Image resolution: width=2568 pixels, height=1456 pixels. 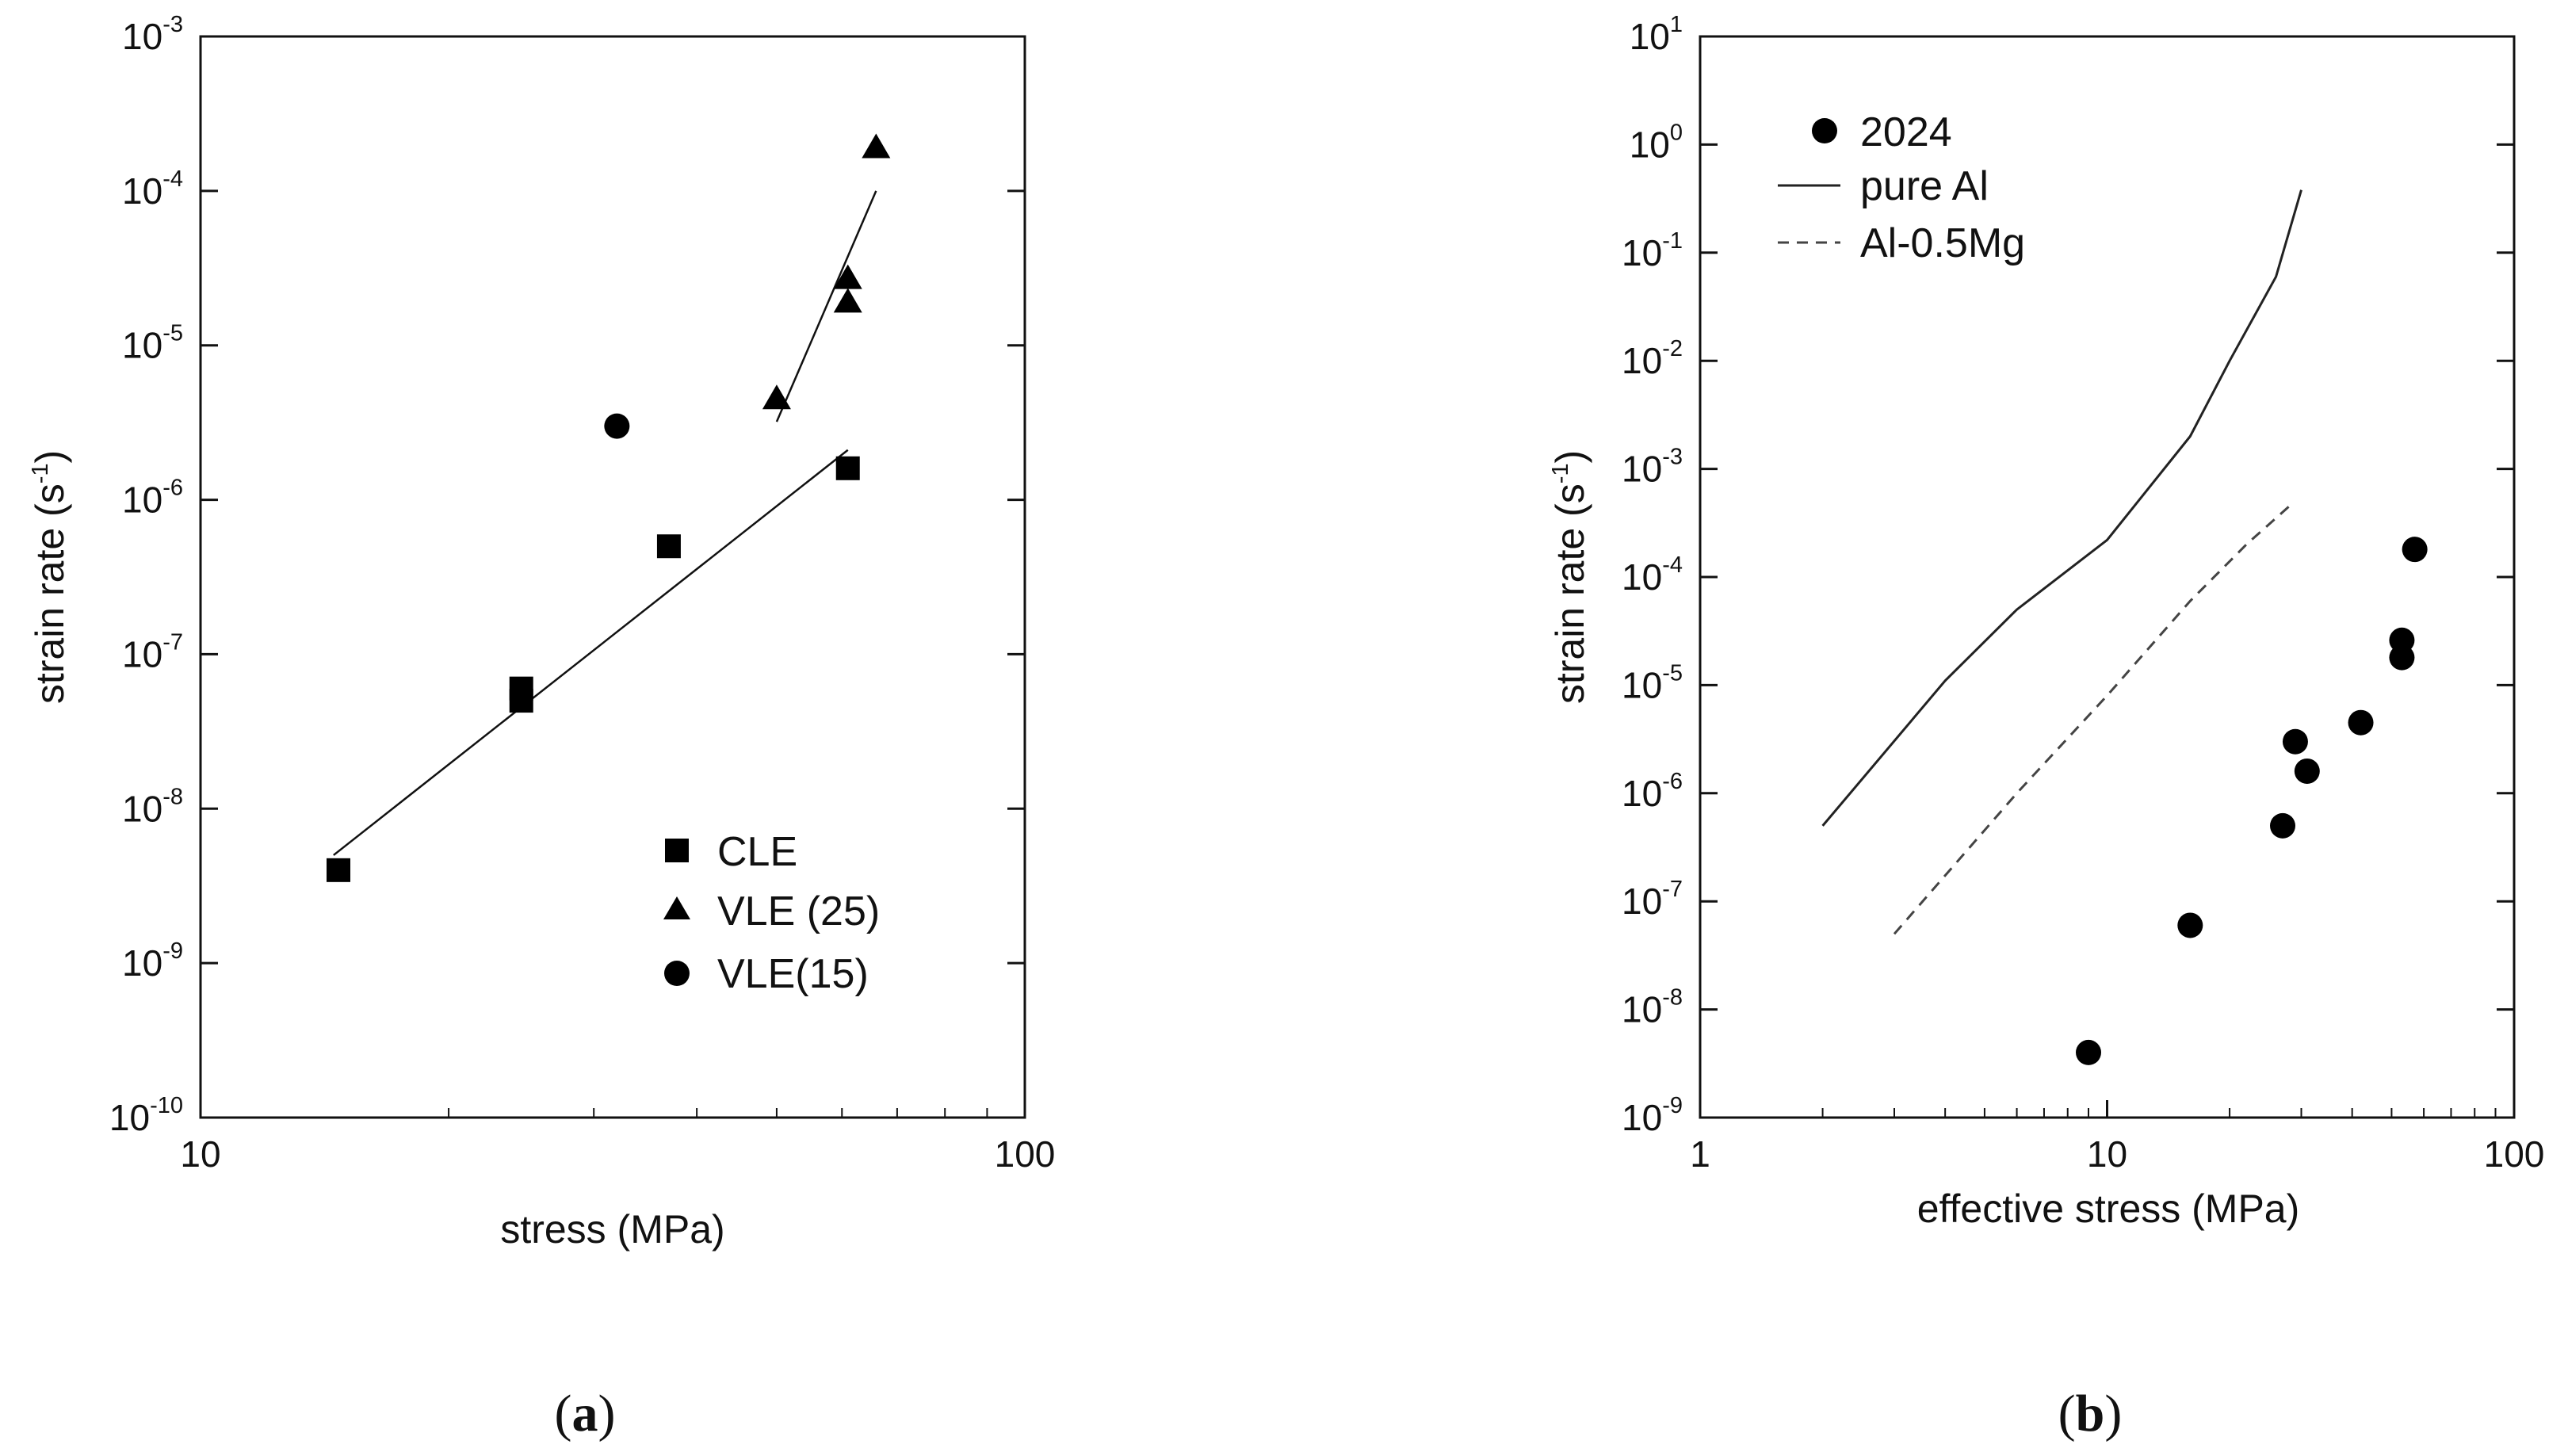 I want to click on legend-a: CLE VLE (25) VLE(15), so click(x=771, y=913).